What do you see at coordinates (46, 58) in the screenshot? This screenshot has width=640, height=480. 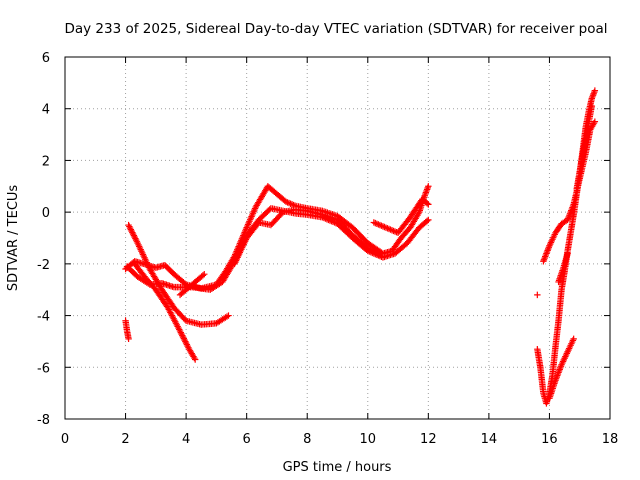 I see `y-tick-label: 6` at bounding box center [46, 58].